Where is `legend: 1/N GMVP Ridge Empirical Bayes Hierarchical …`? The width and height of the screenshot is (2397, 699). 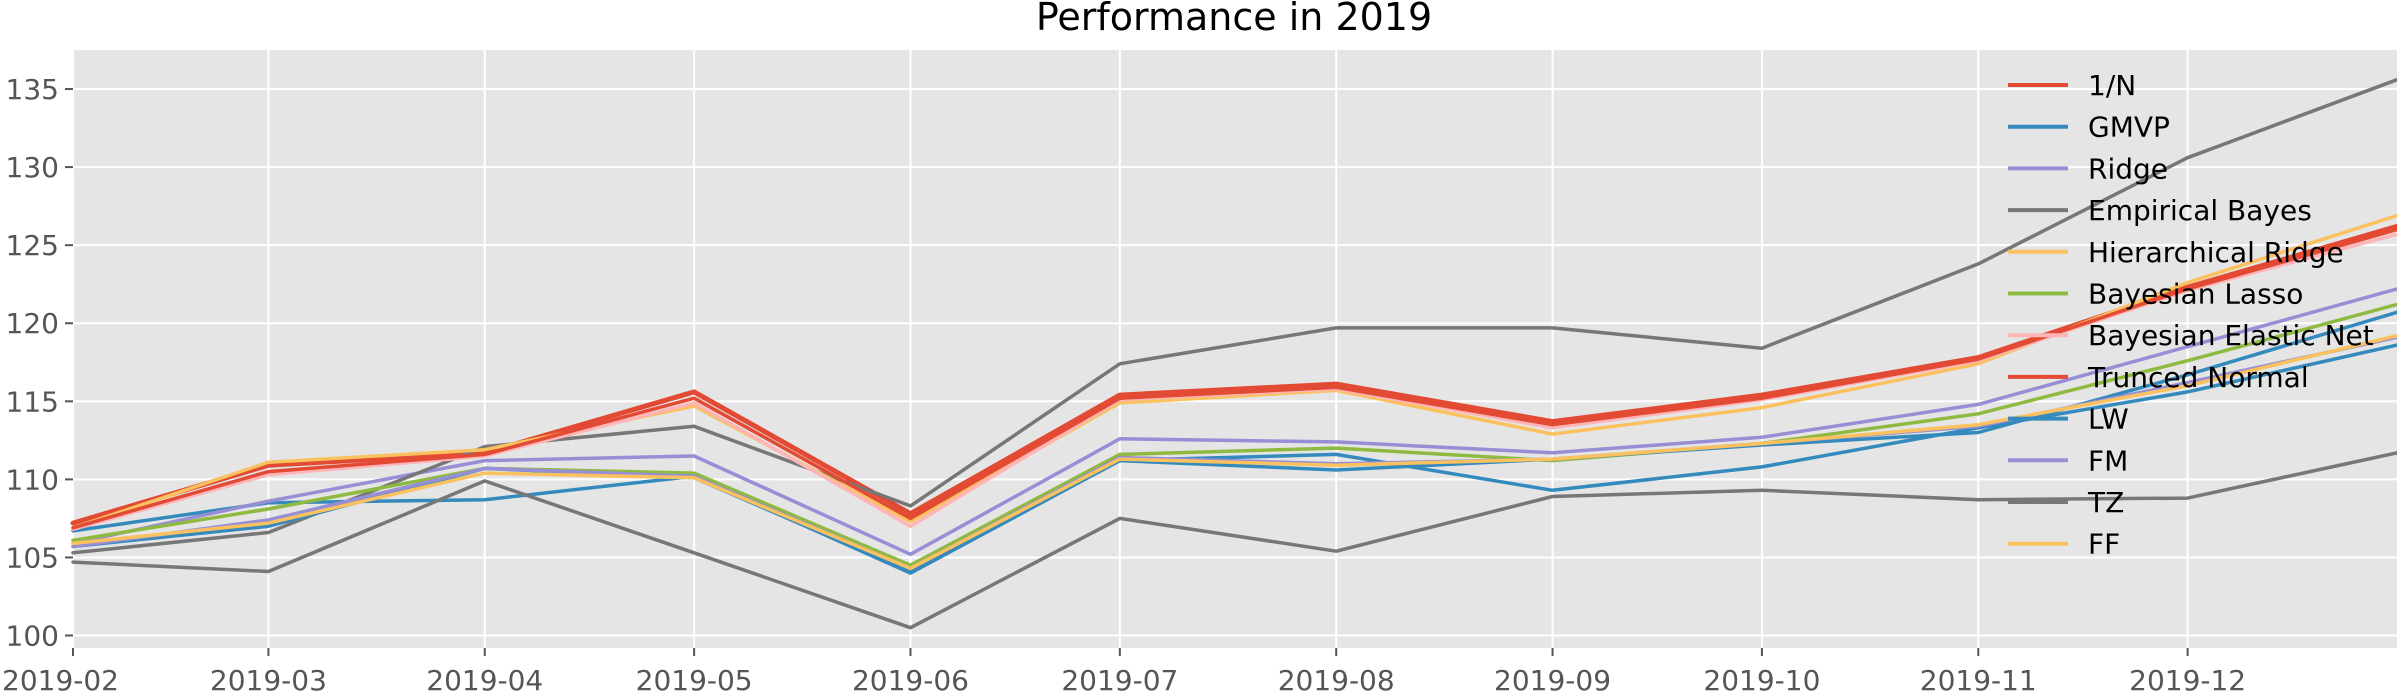
legend: 1/N GMVP Ridge Empirical Bayes Hierarchical … is located at coordinates (2191, 315).